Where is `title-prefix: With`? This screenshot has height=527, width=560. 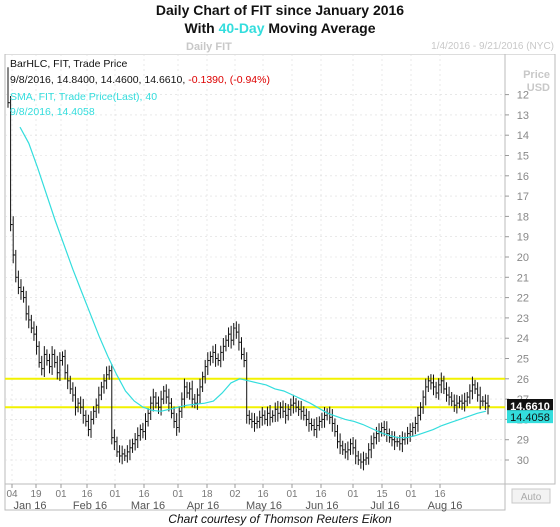
title-prefix: With is located at coordinates (201, 28).